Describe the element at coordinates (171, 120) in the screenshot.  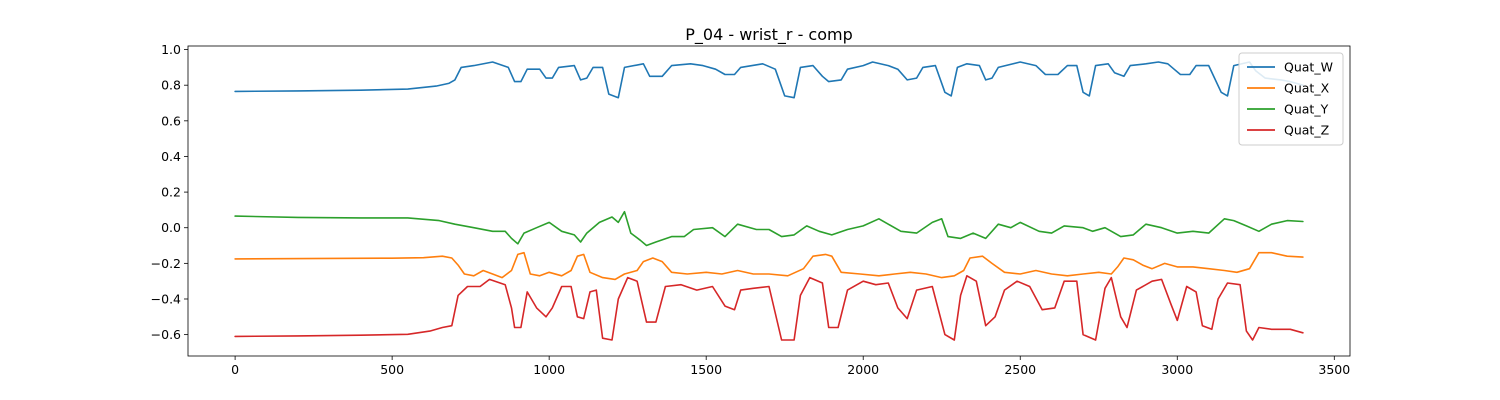
I see `y-tick-label: 0.6` at that location.